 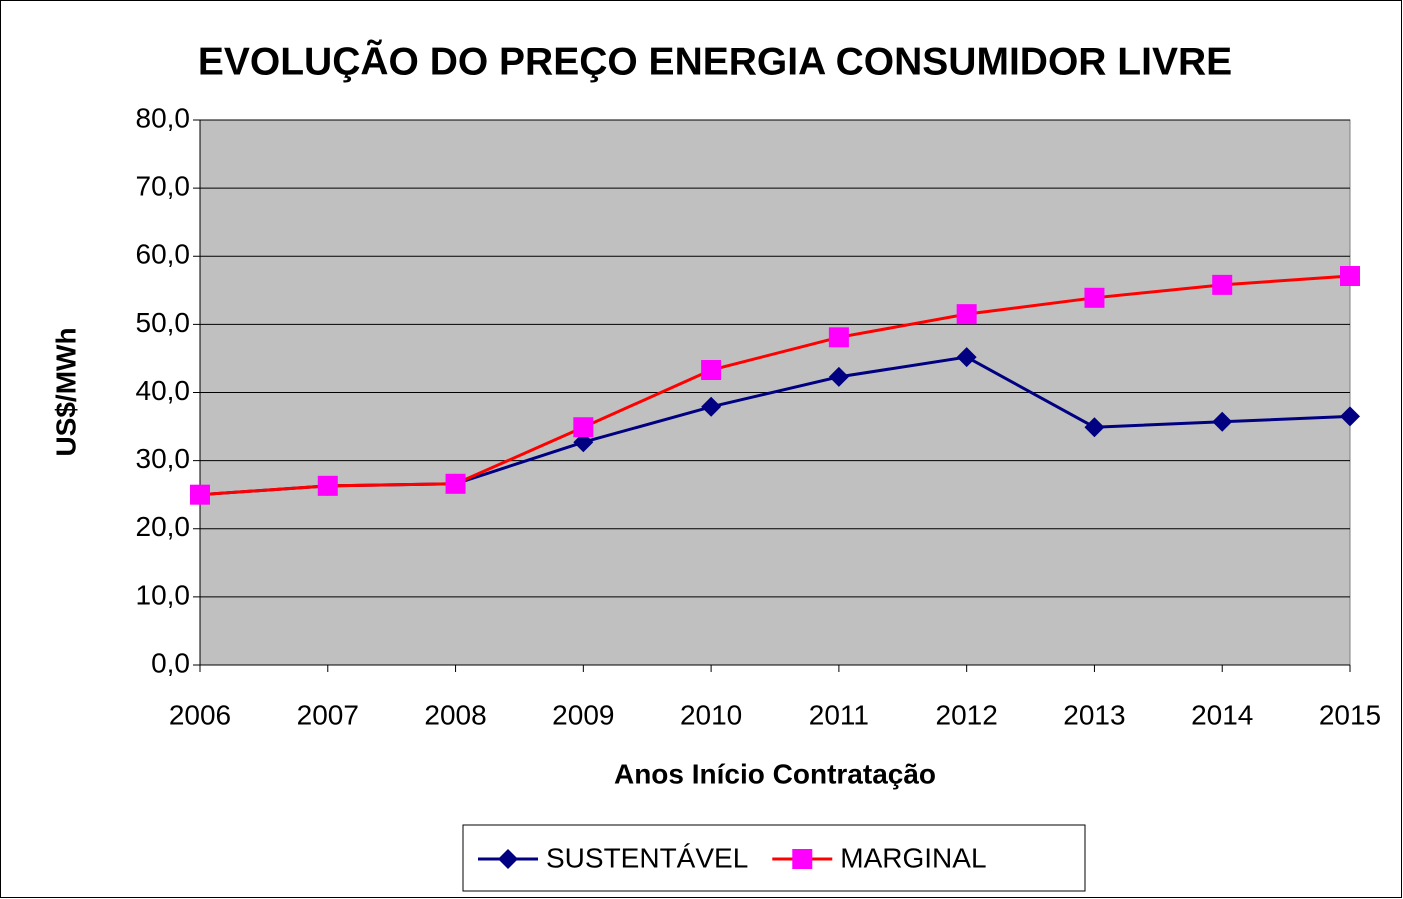 I want to click on x-tick-label: 2011, so click(x=839, y=714).